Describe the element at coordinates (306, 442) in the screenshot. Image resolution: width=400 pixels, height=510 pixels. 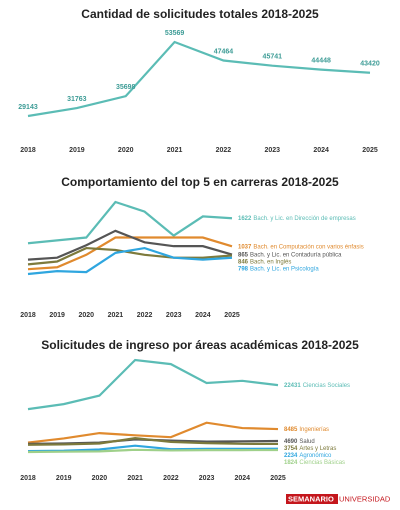
I see `series-name: Salud` at that location.